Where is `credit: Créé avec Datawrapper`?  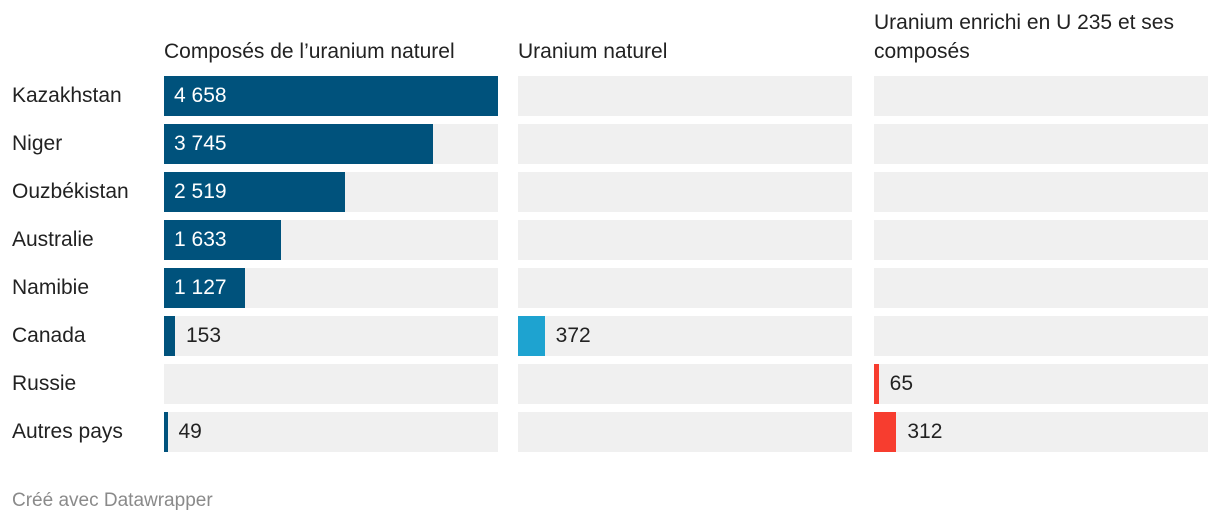 credit: Créé avec Datawrapper is located at coordinates (112, 500).